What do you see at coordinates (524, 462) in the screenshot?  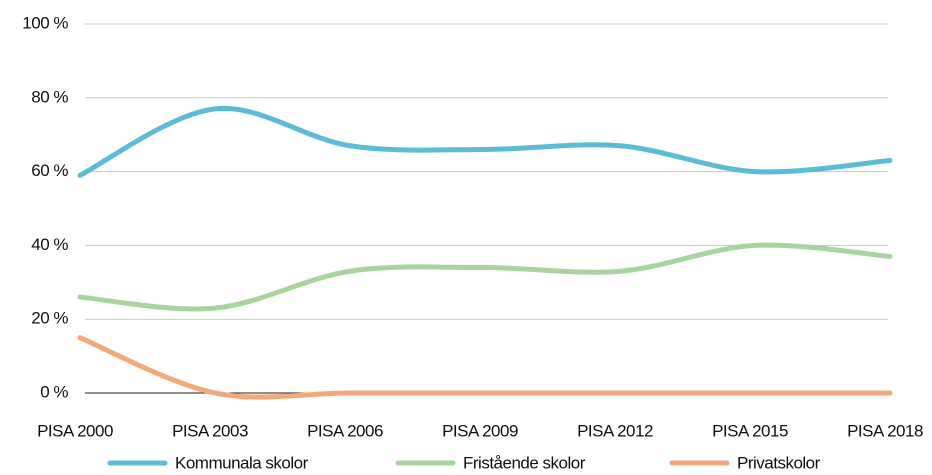 I see `legend-label: Fristående skolor` at bounding box center [524, 462].